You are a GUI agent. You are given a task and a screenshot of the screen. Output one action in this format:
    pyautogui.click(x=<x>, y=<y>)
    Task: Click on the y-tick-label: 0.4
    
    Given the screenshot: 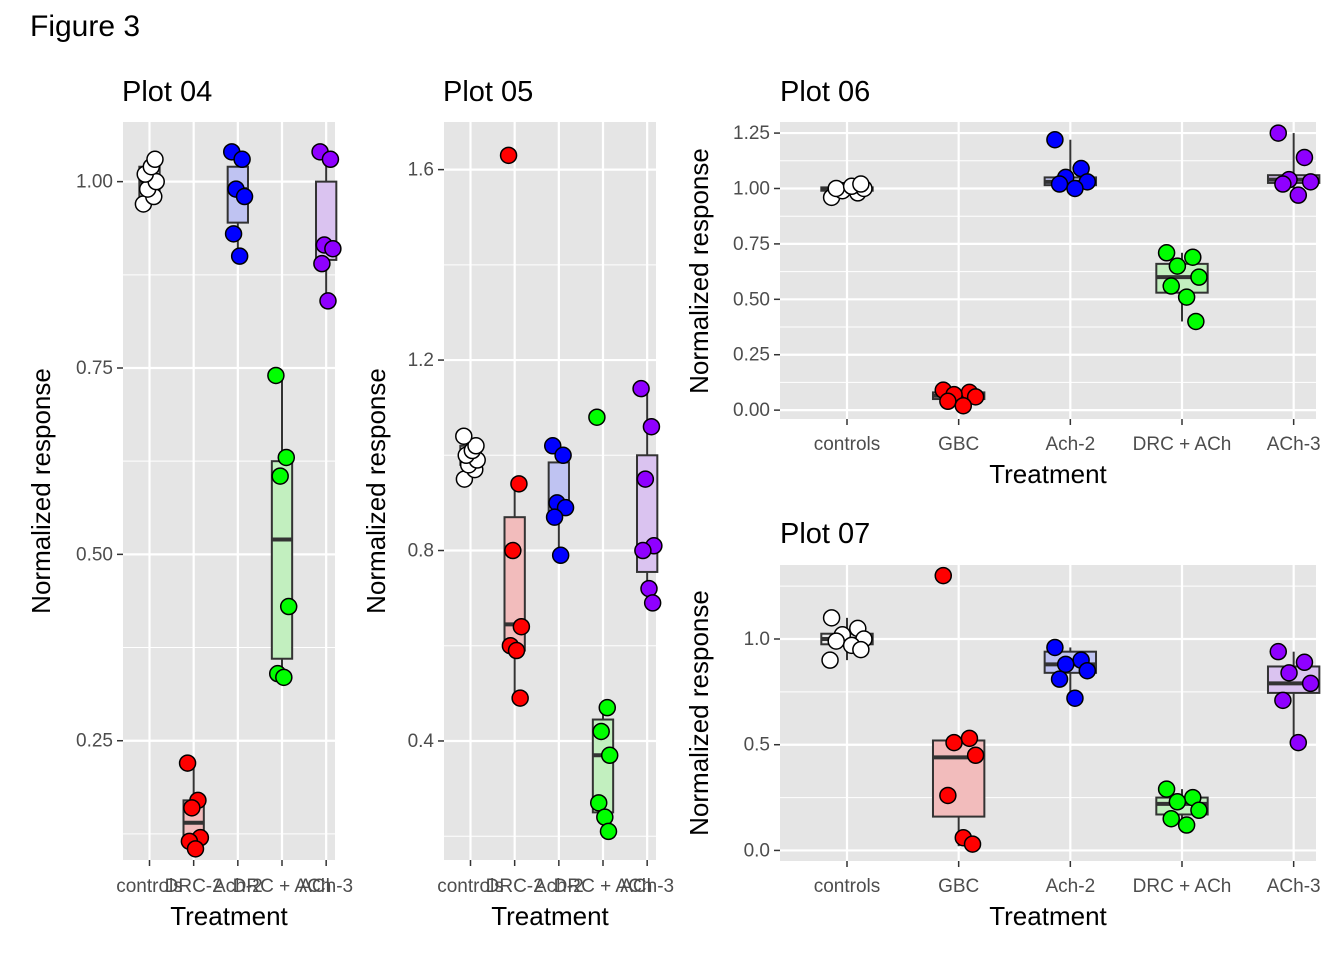 What is the action you would take?
    pyautogui.click(x=421, y=741)
    